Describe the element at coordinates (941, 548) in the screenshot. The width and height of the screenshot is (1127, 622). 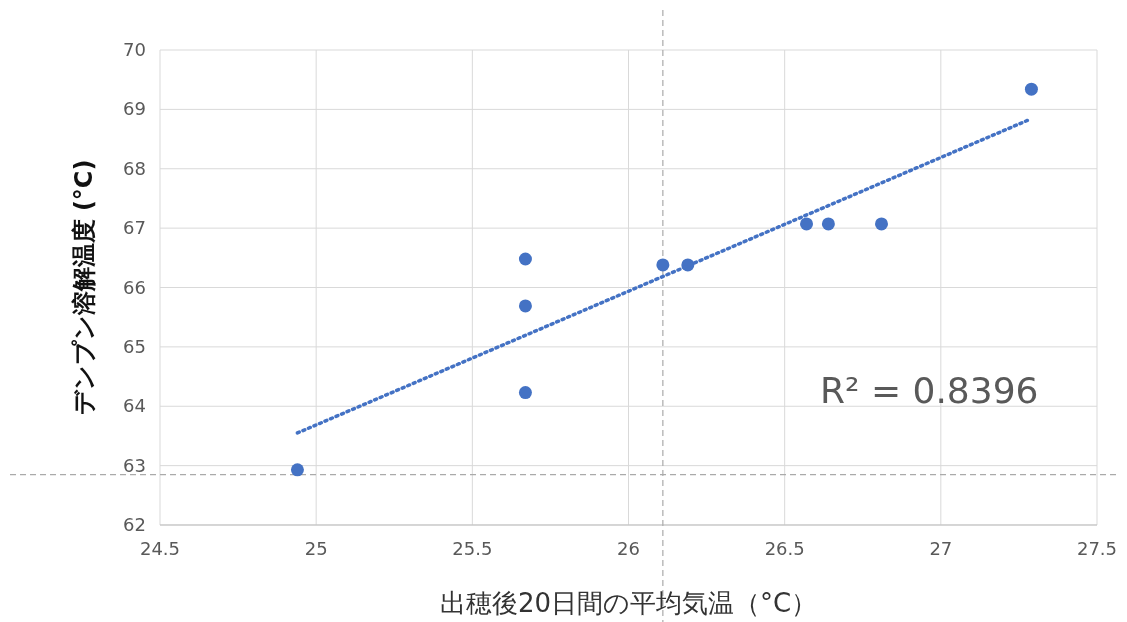
I see `x-tick-label: 27` at that location.